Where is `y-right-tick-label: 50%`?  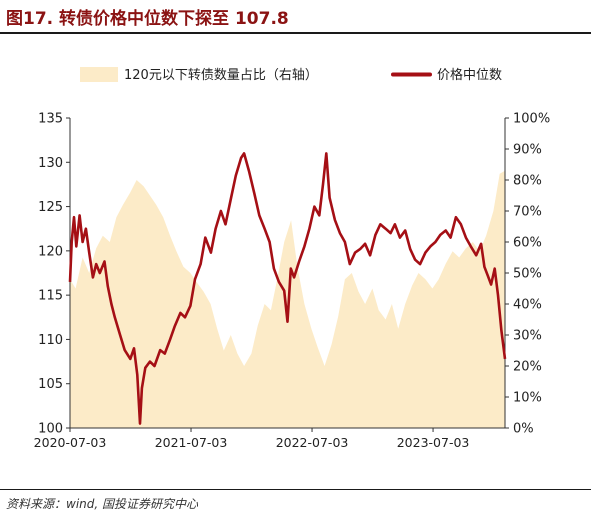 y-right-tick-label: 50% is located at coordinates (527, 274).